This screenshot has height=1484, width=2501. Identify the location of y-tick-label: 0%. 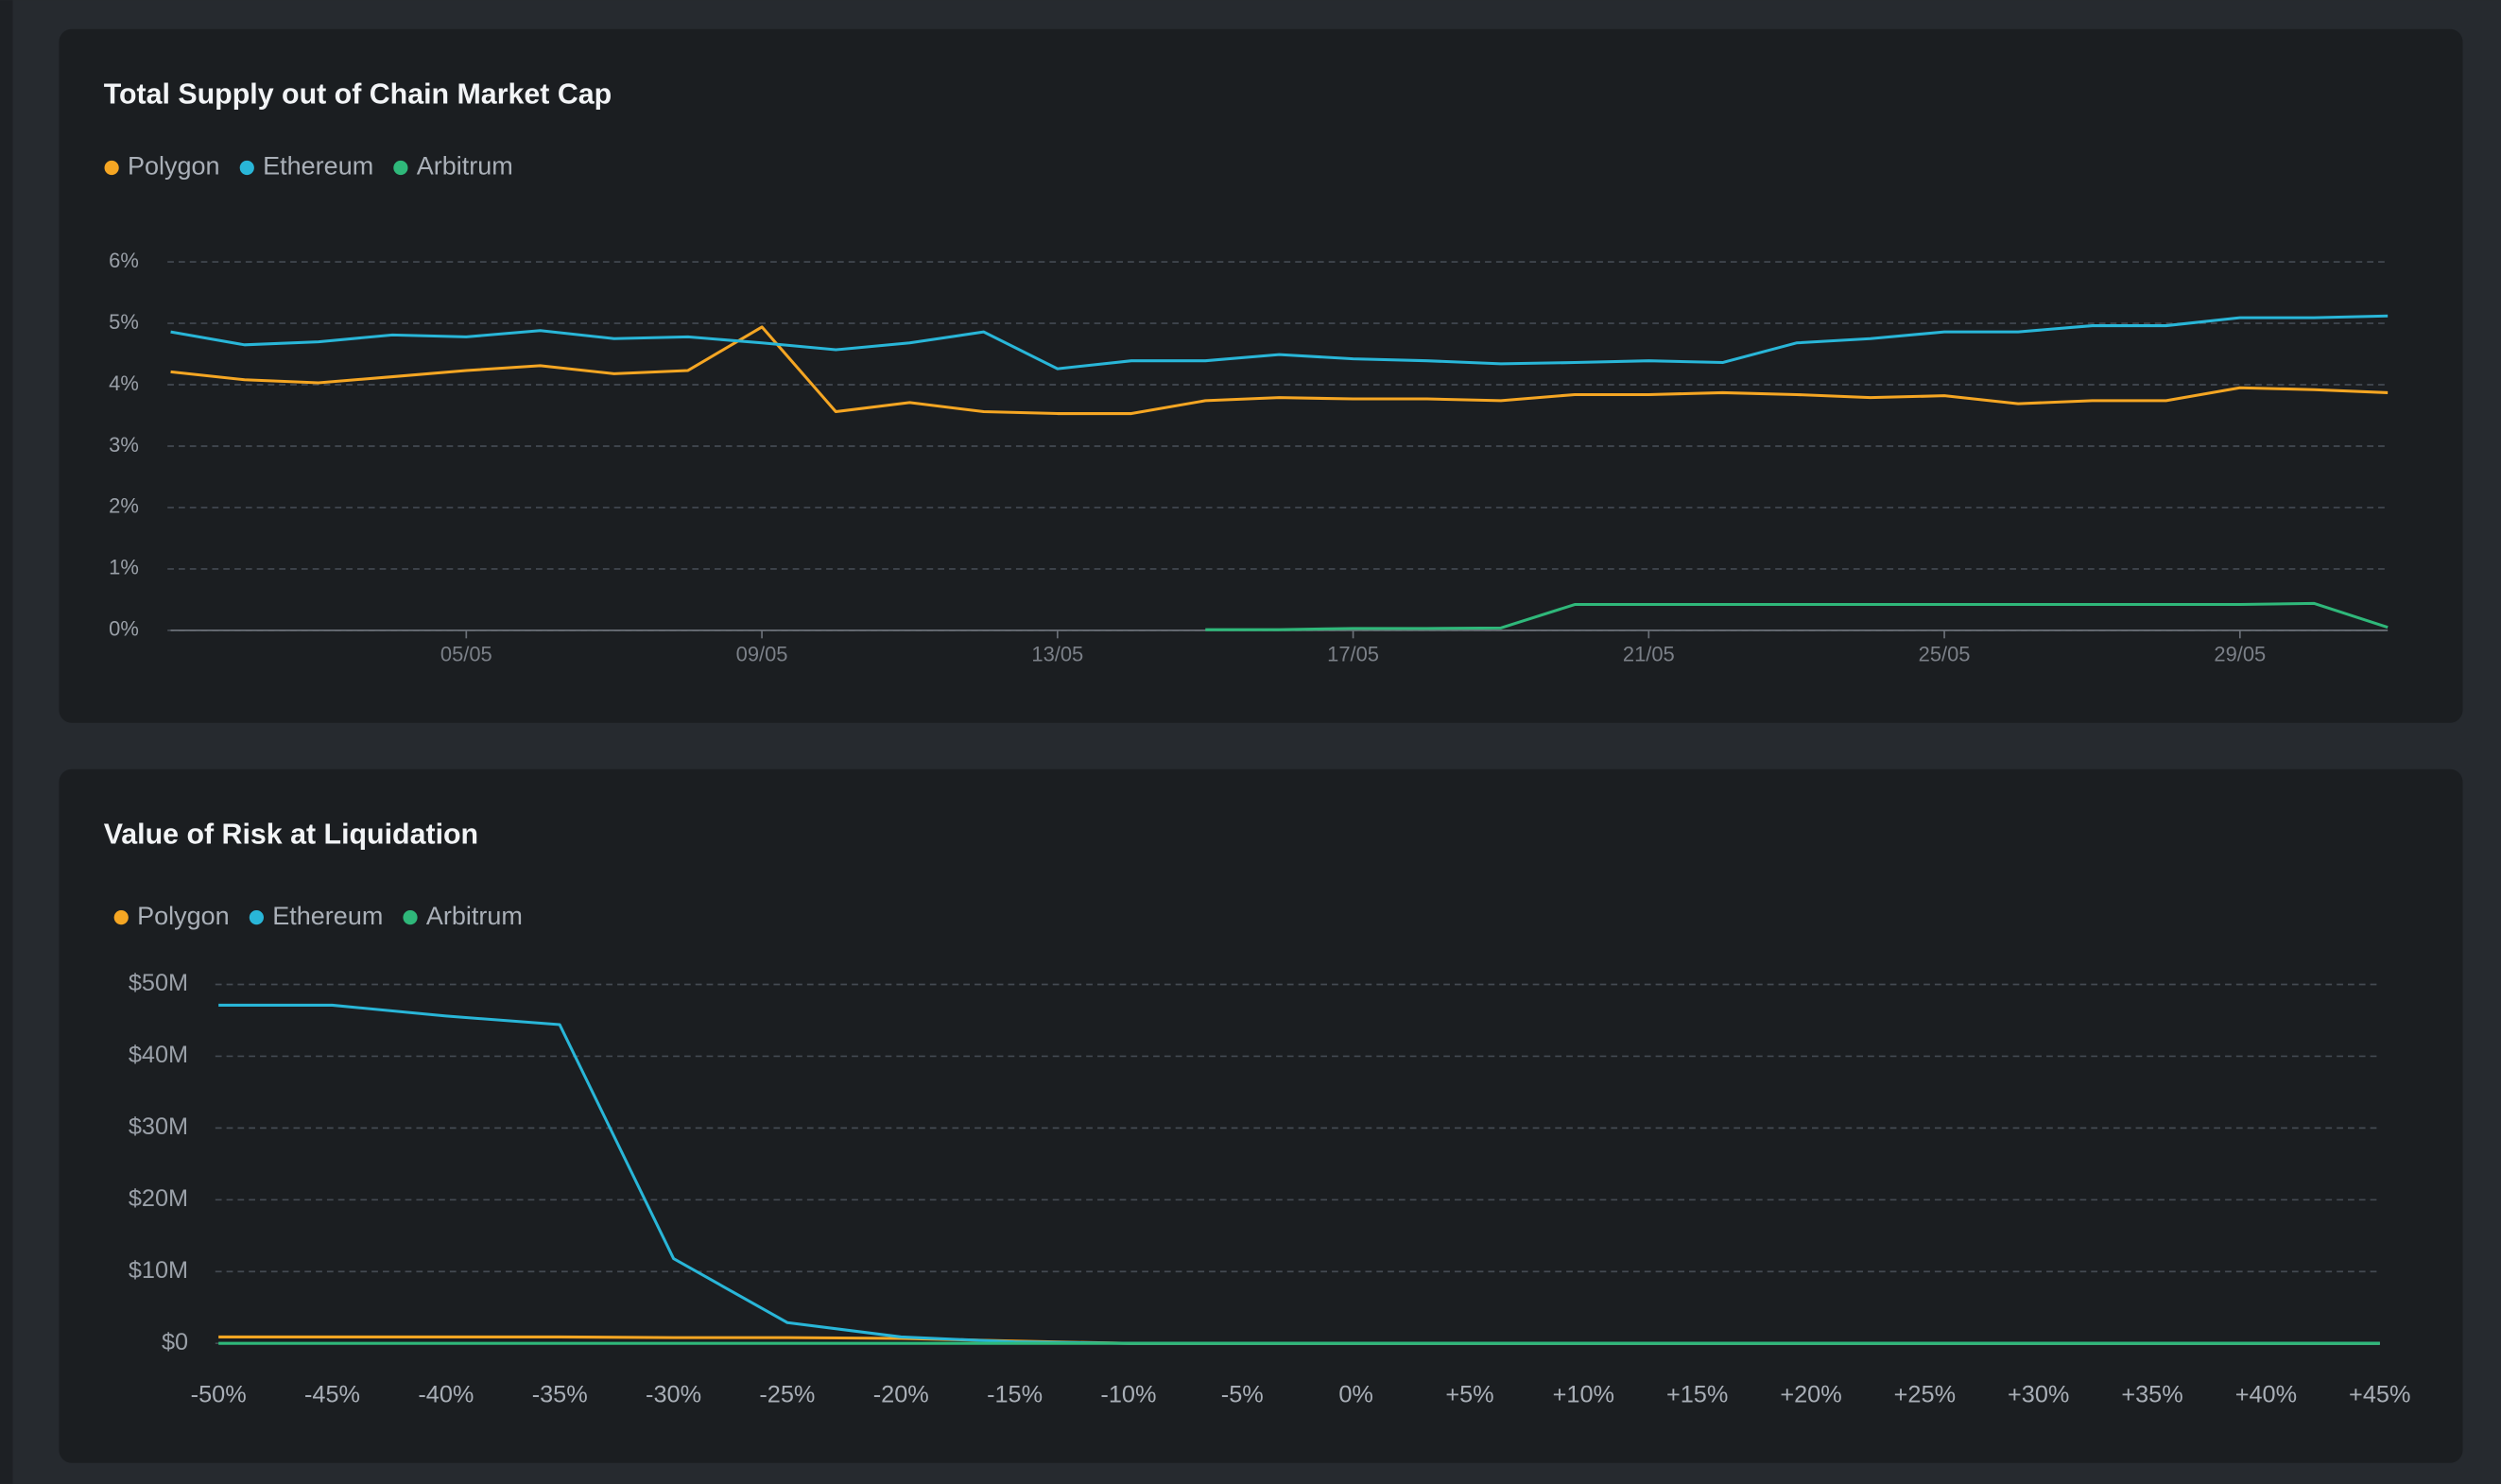
(124, 629).